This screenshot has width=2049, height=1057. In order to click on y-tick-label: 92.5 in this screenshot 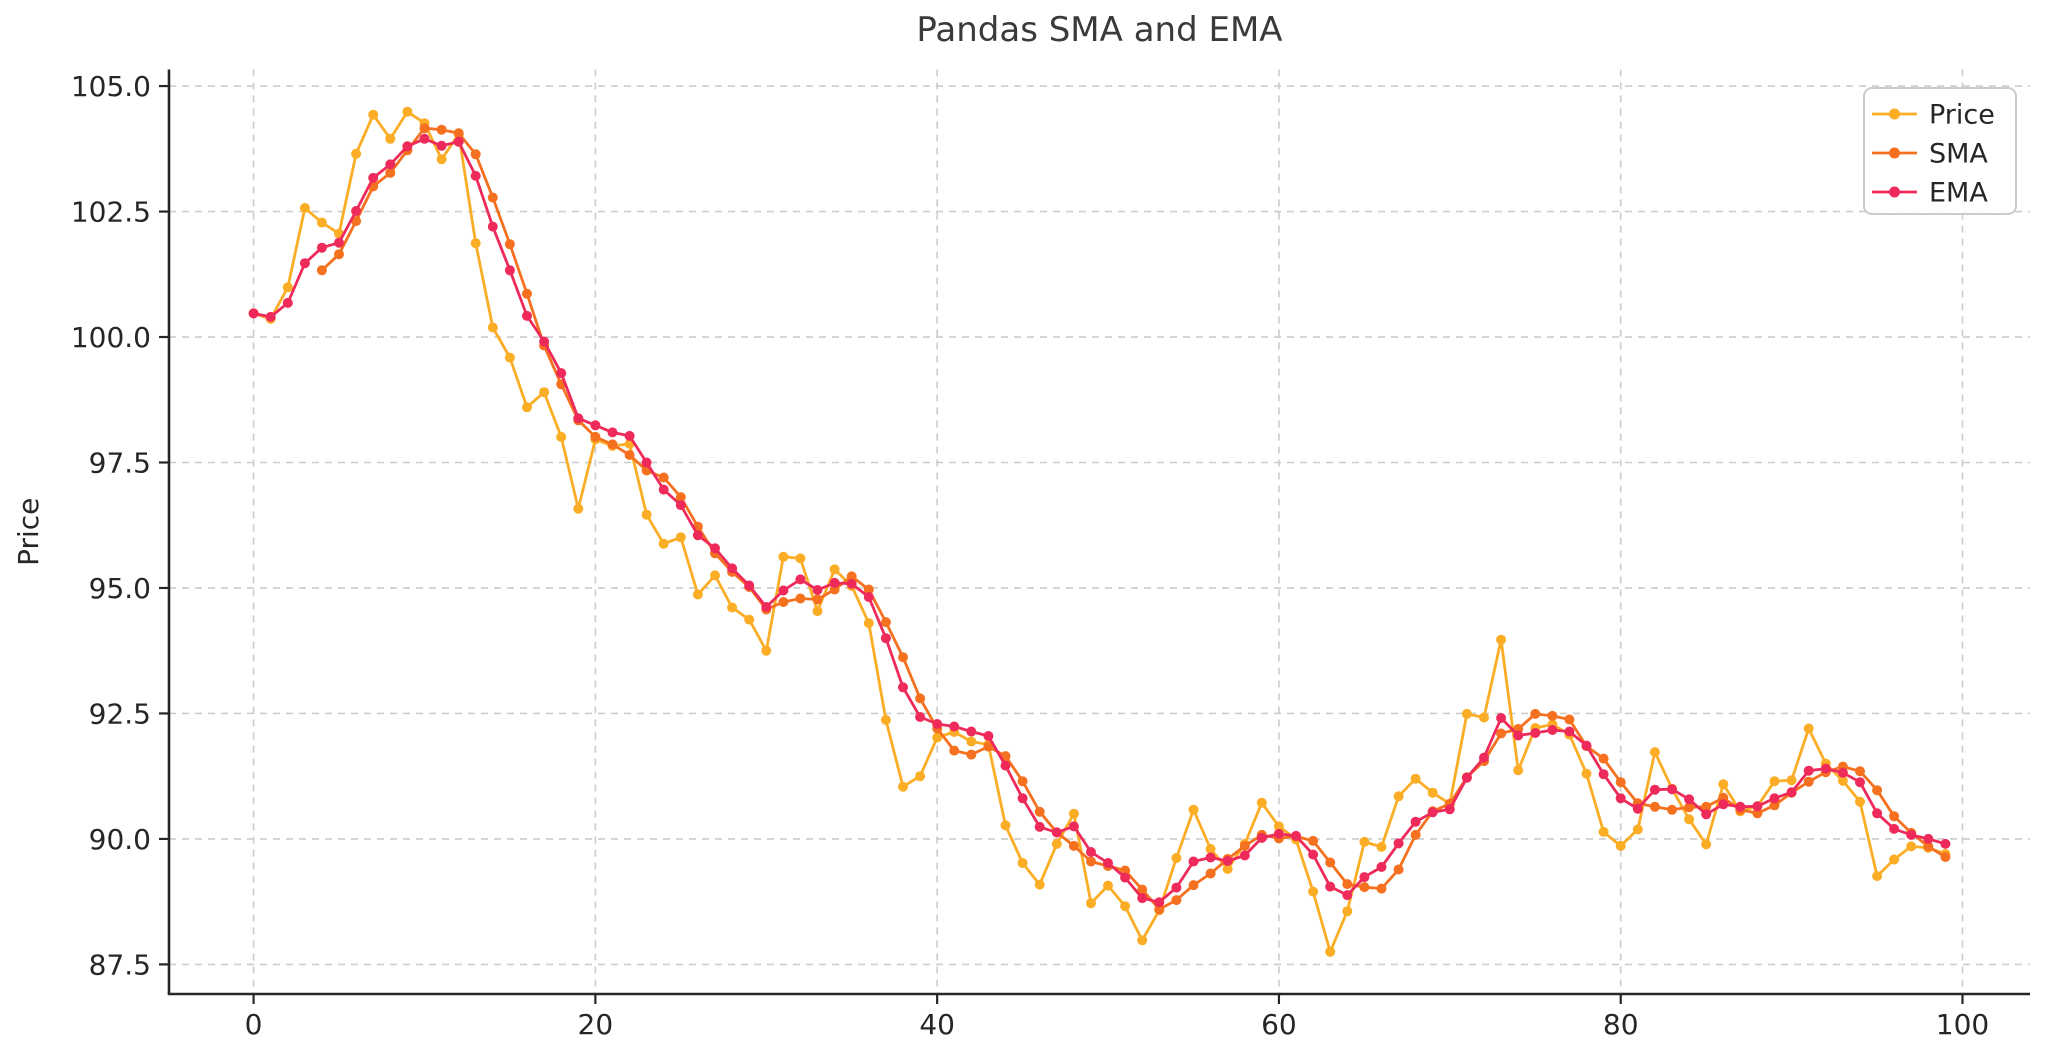, I will do `click(120, 713)`.